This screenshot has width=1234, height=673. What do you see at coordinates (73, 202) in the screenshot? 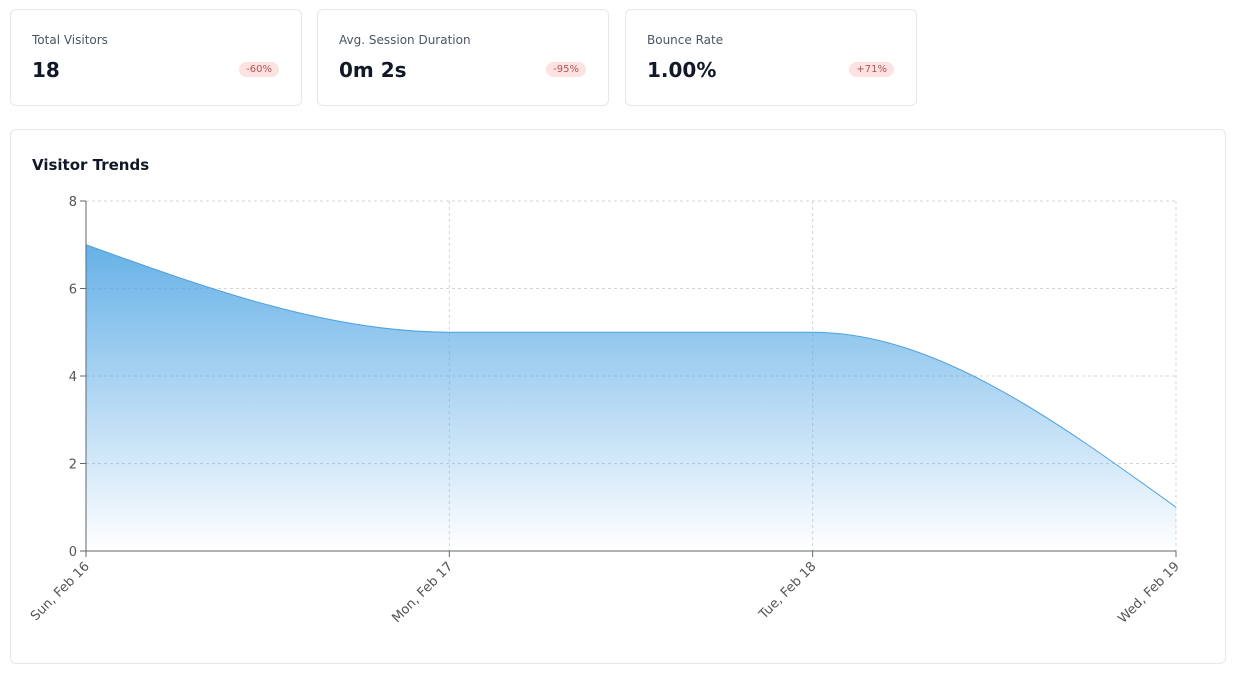
I see `y-tick-label: 8` at bounding box center [73, 202].